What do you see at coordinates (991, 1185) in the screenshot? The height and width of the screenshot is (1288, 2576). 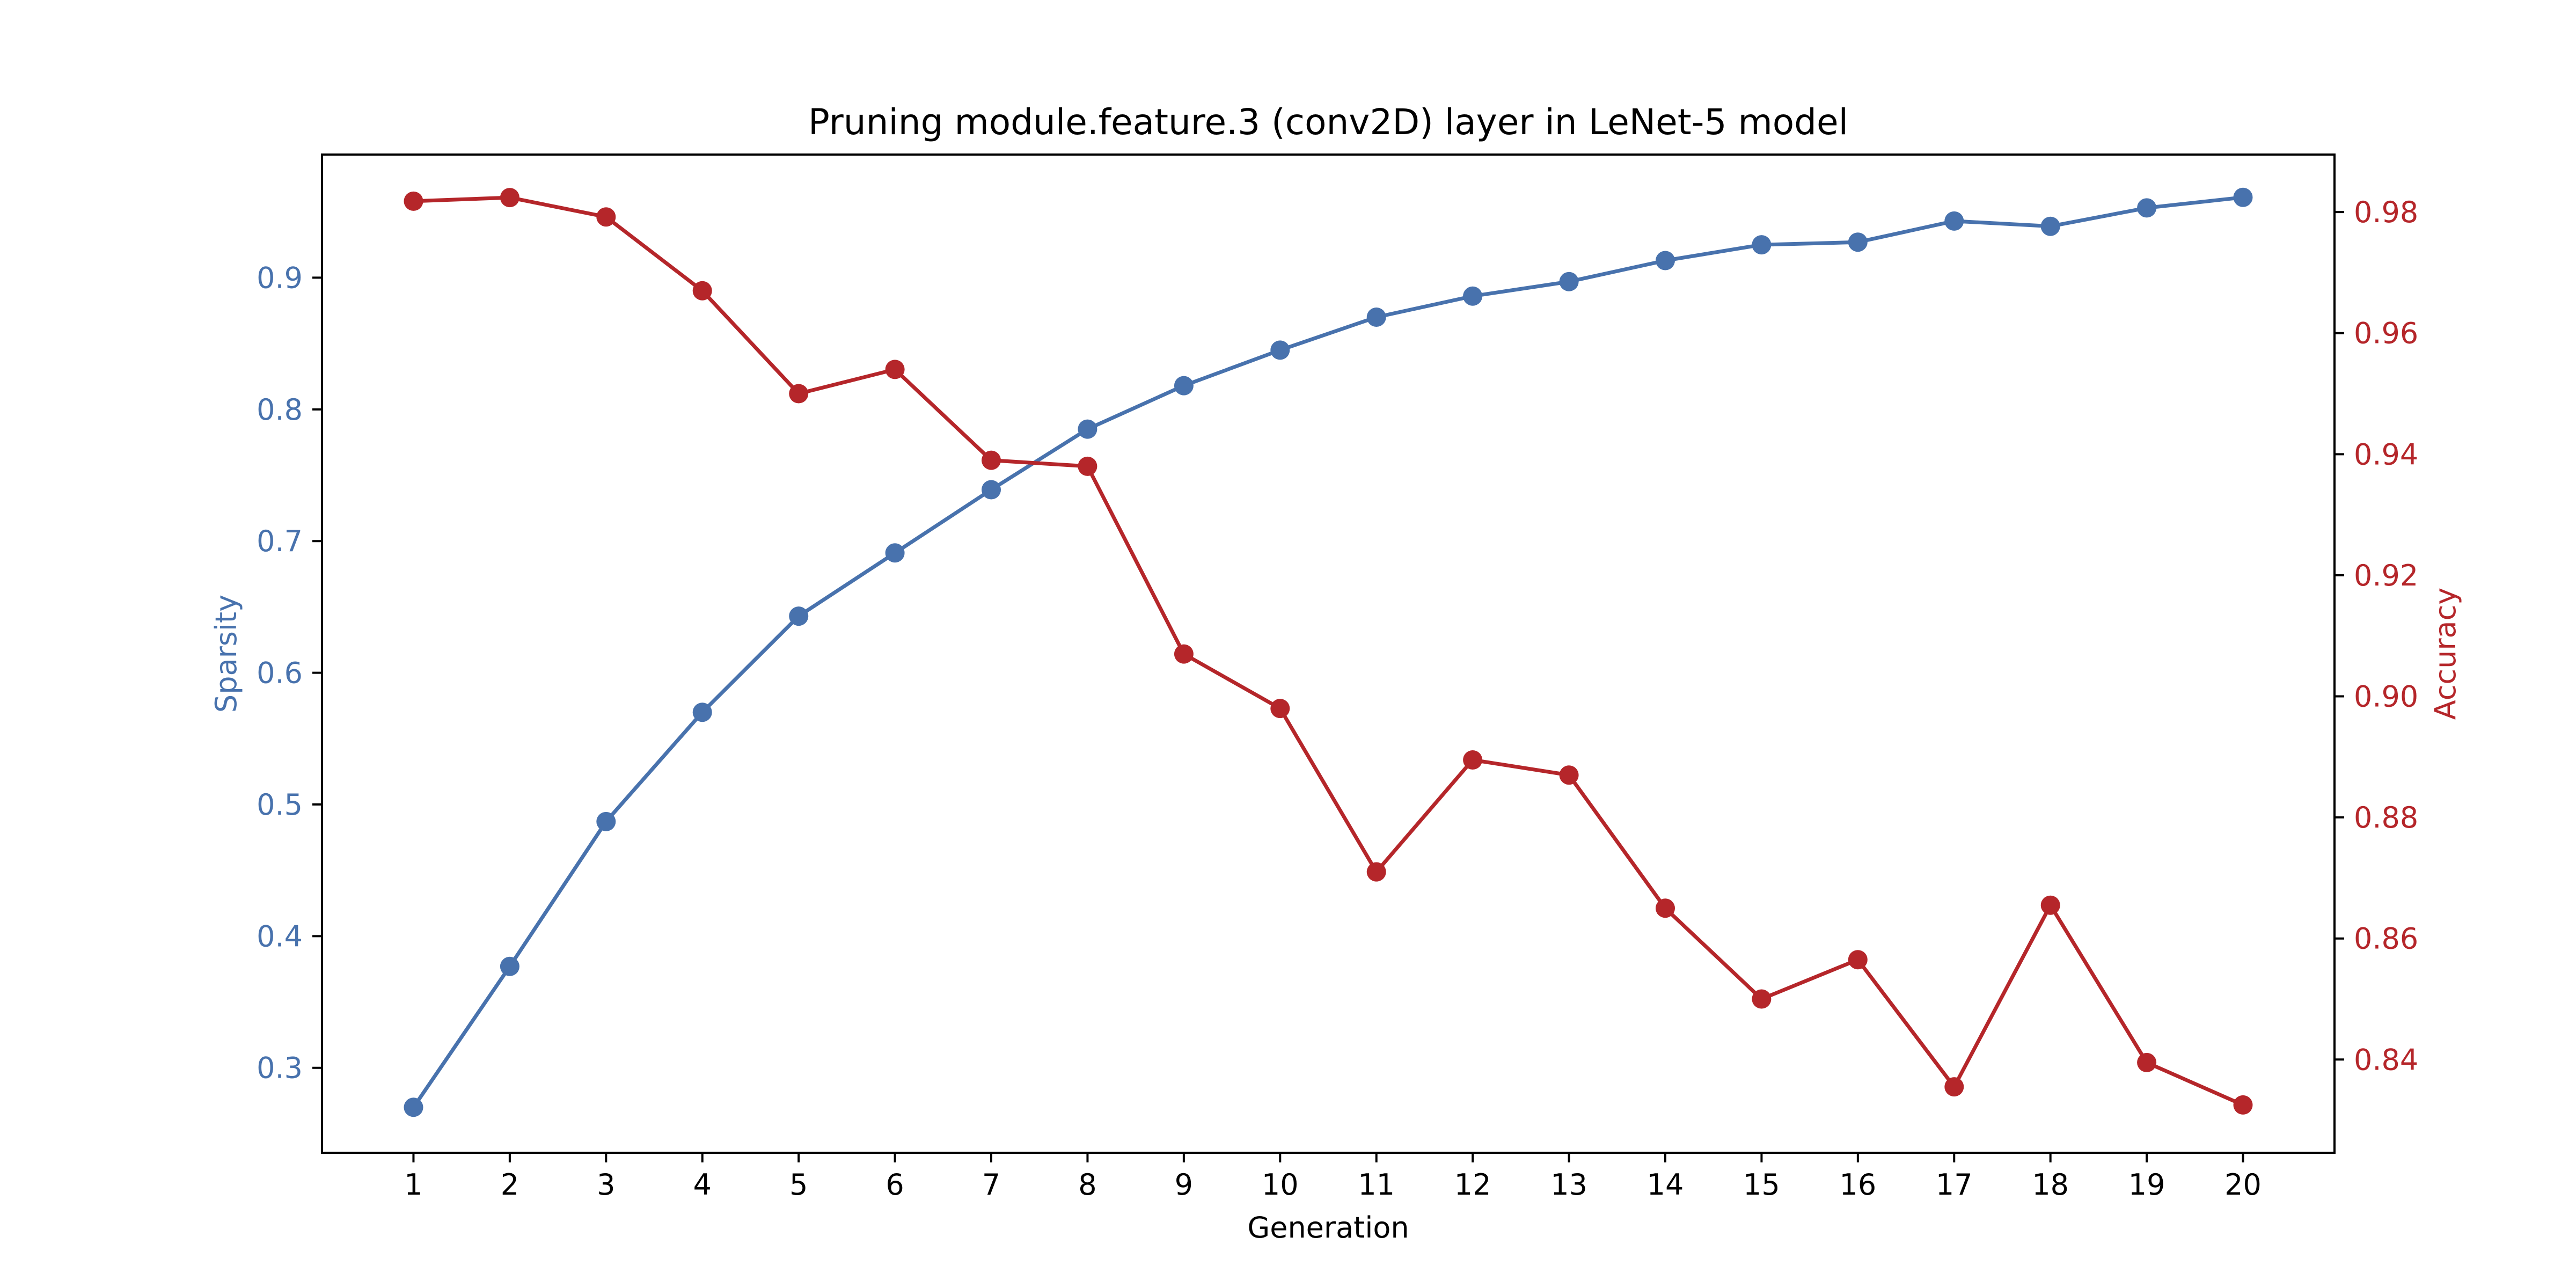 I see `x-tick-label: 7` at bounding box center [991, 1185].